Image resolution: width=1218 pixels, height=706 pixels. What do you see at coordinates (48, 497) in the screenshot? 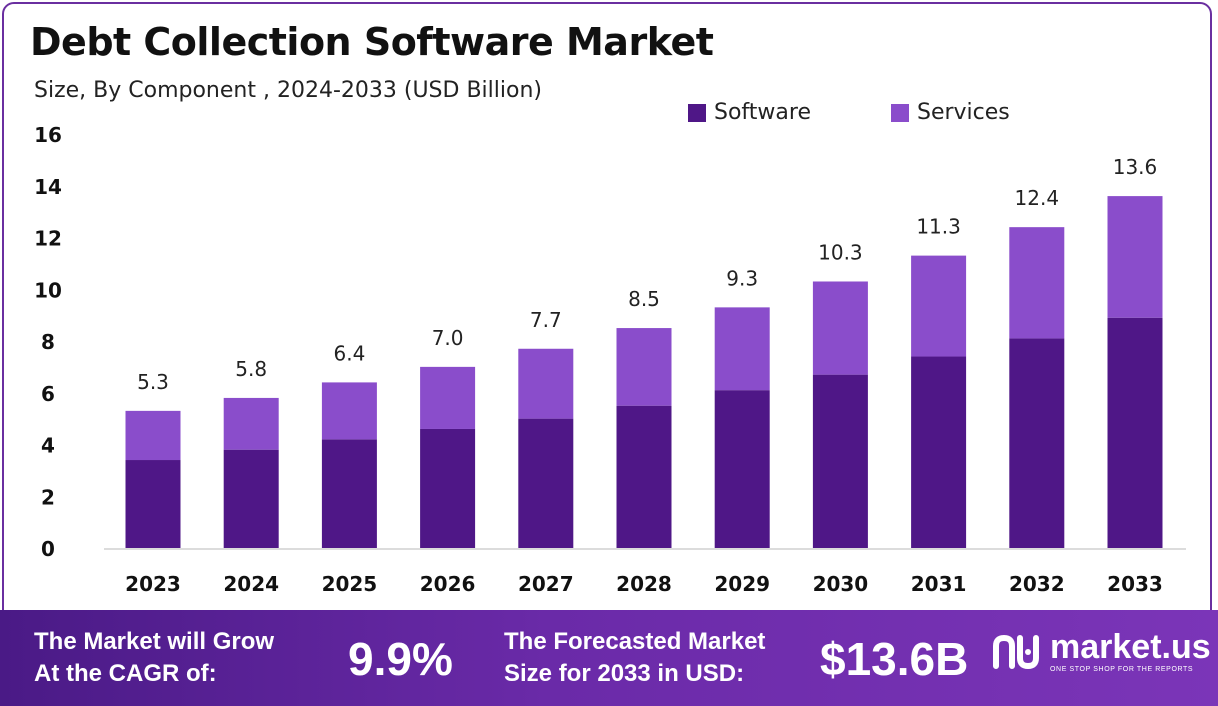
I see `y-tick-label-2: 2` at bounding box center [48, 497].